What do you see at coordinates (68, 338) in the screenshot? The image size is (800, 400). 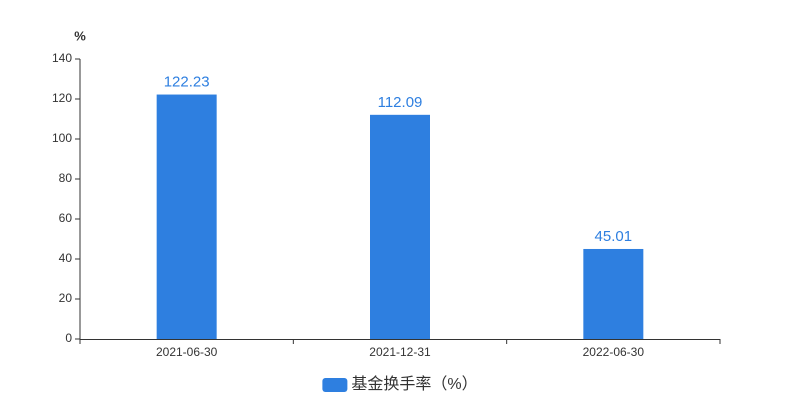 I see `y-tick-label: 0` at bounding box center [68, 338].